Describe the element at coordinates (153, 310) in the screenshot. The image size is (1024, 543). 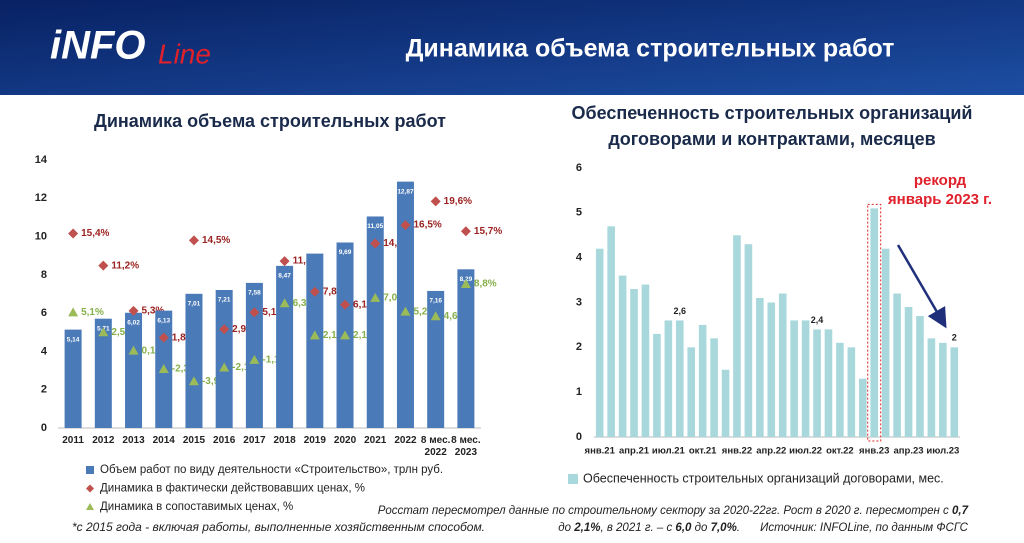
I see `value-label: 5,3%` at that location.